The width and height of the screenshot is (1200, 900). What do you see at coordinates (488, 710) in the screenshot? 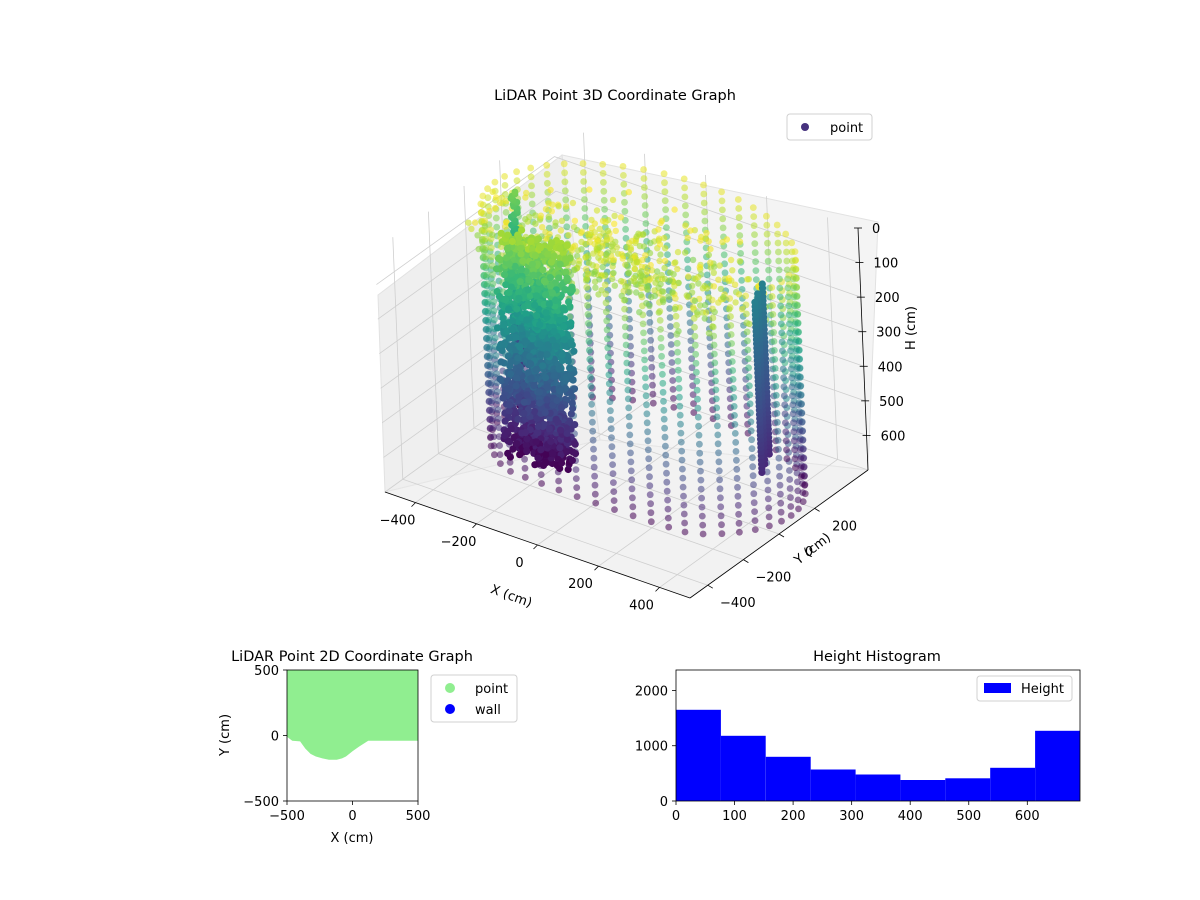
I see `legend-2d-wall-label: wall` at bounding box center [488, 710].